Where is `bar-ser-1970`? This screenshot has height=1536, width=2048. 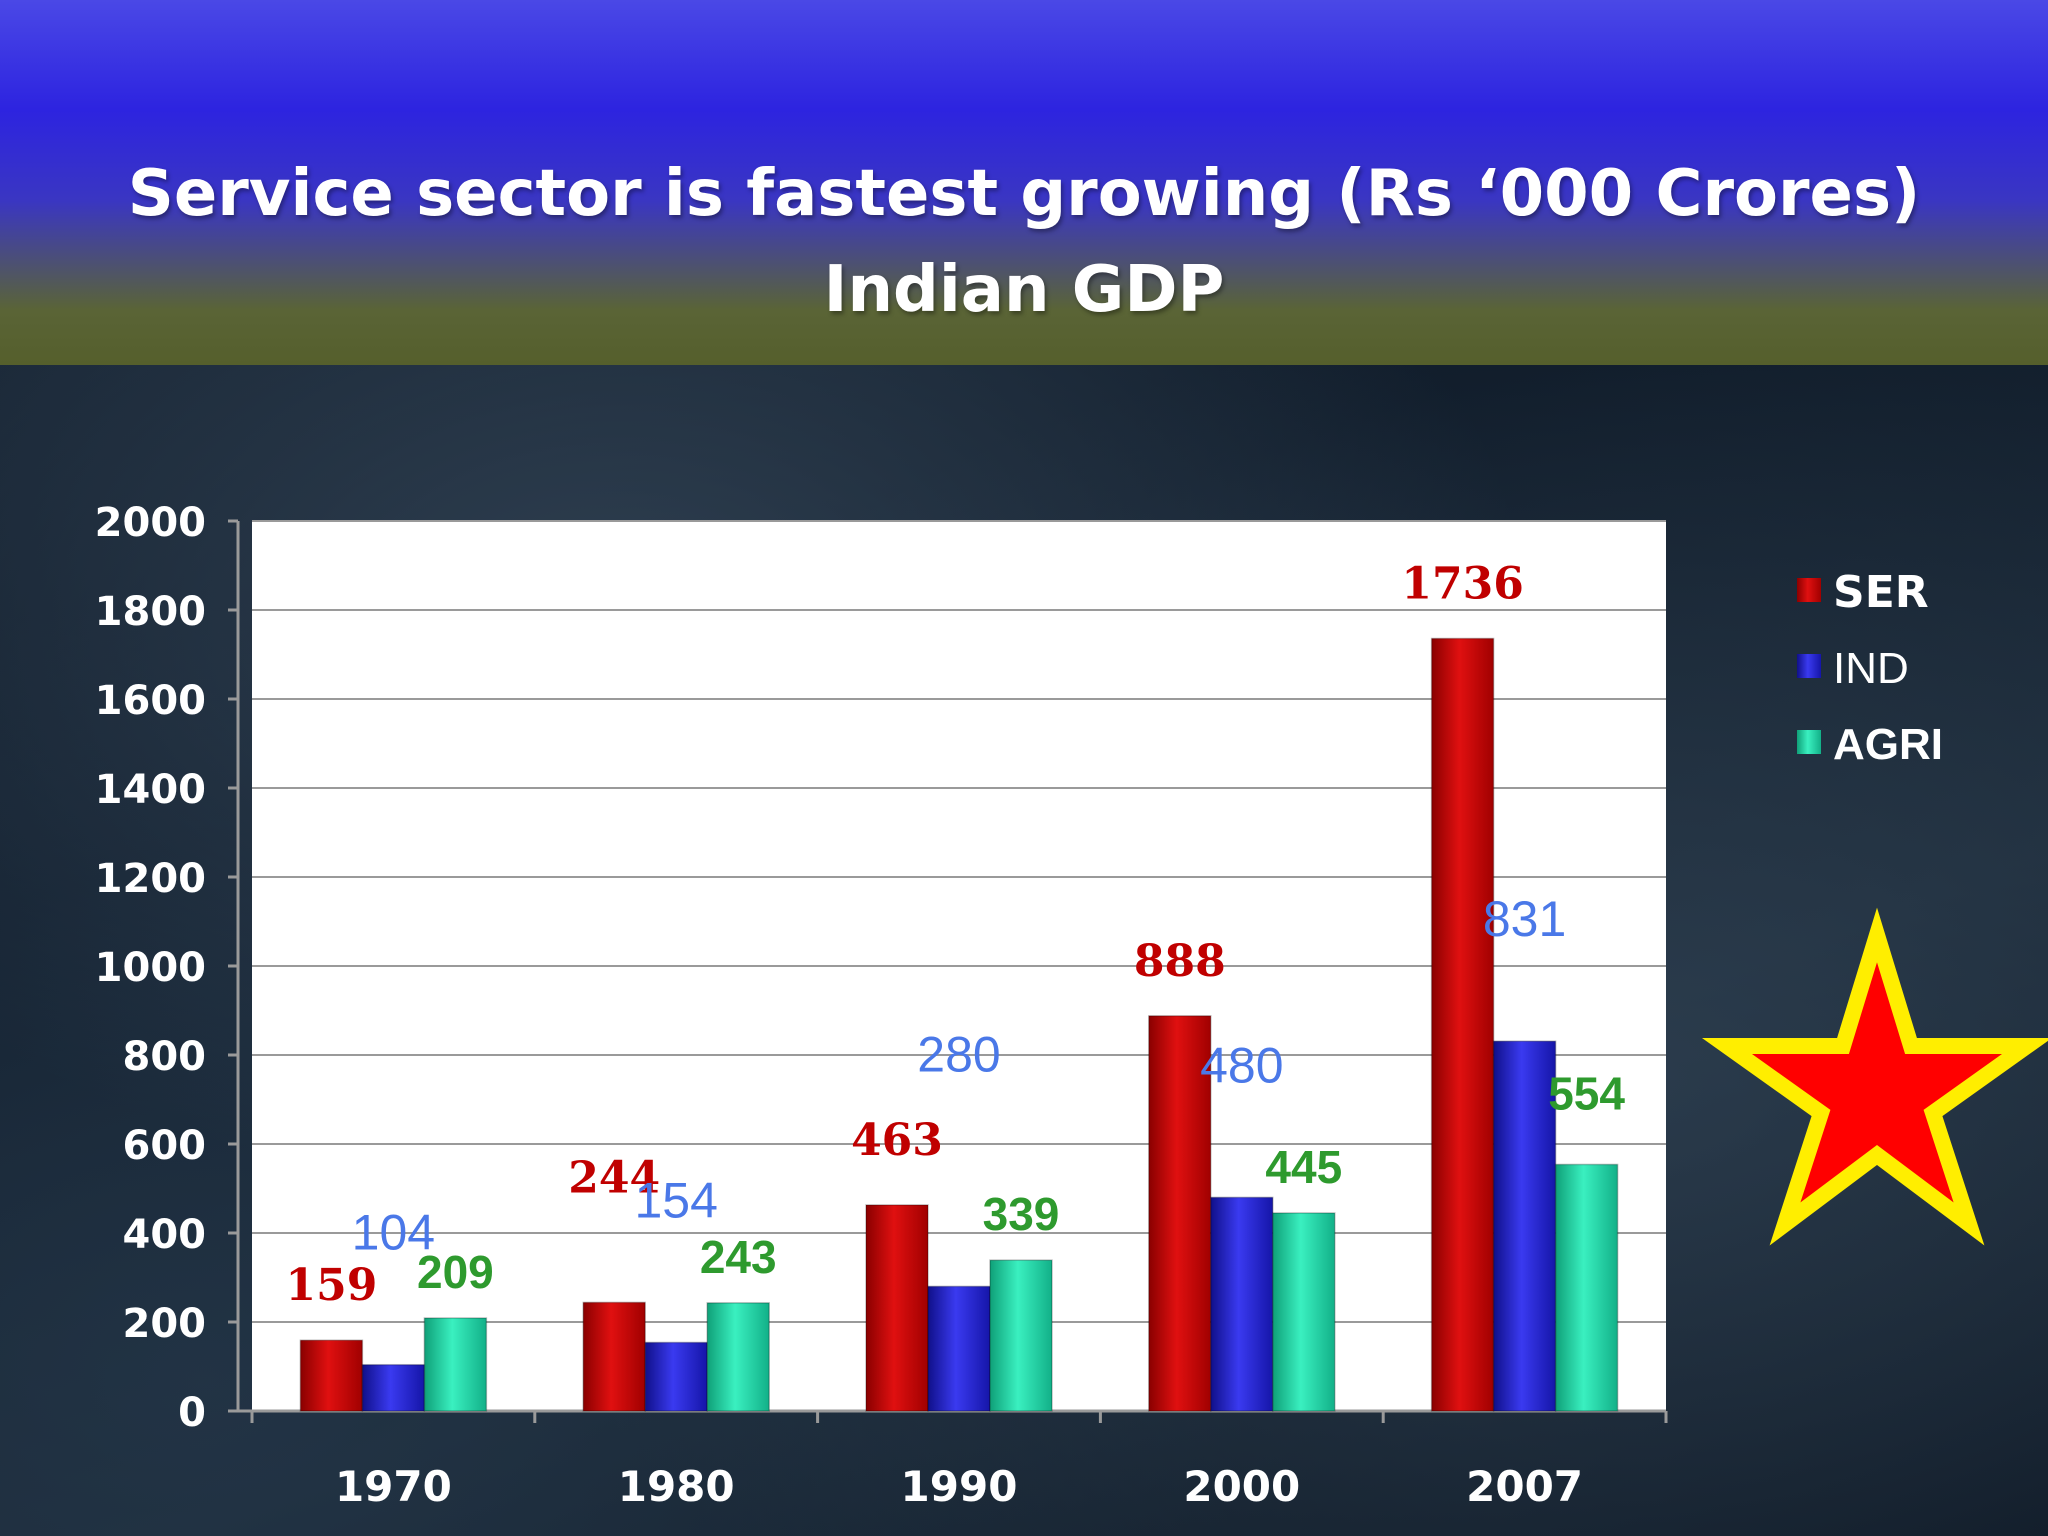
bar-ser-1970 is located at coordinates (331, 1375).